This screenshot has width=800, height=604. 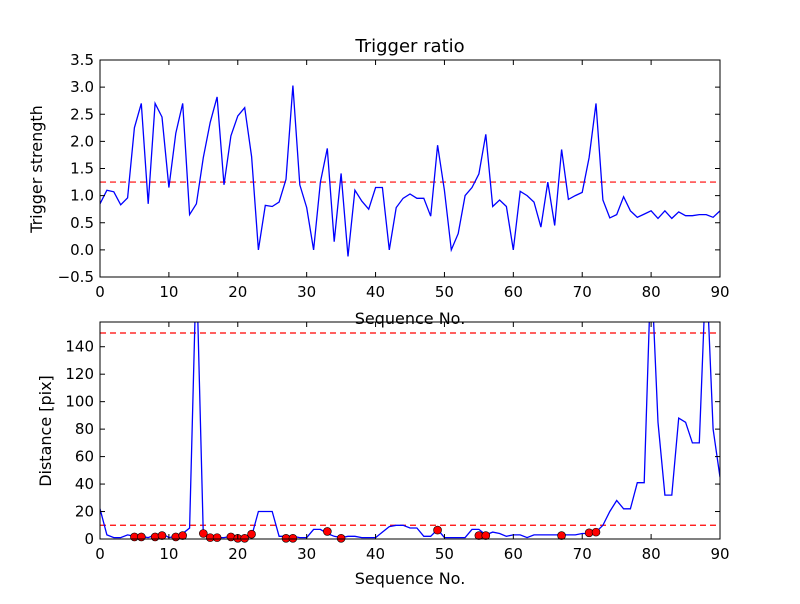 What do you see at coordinates (84, 457) in the screenshot?
I see `y-tick-label: 60` at bounding box center [84, 457].